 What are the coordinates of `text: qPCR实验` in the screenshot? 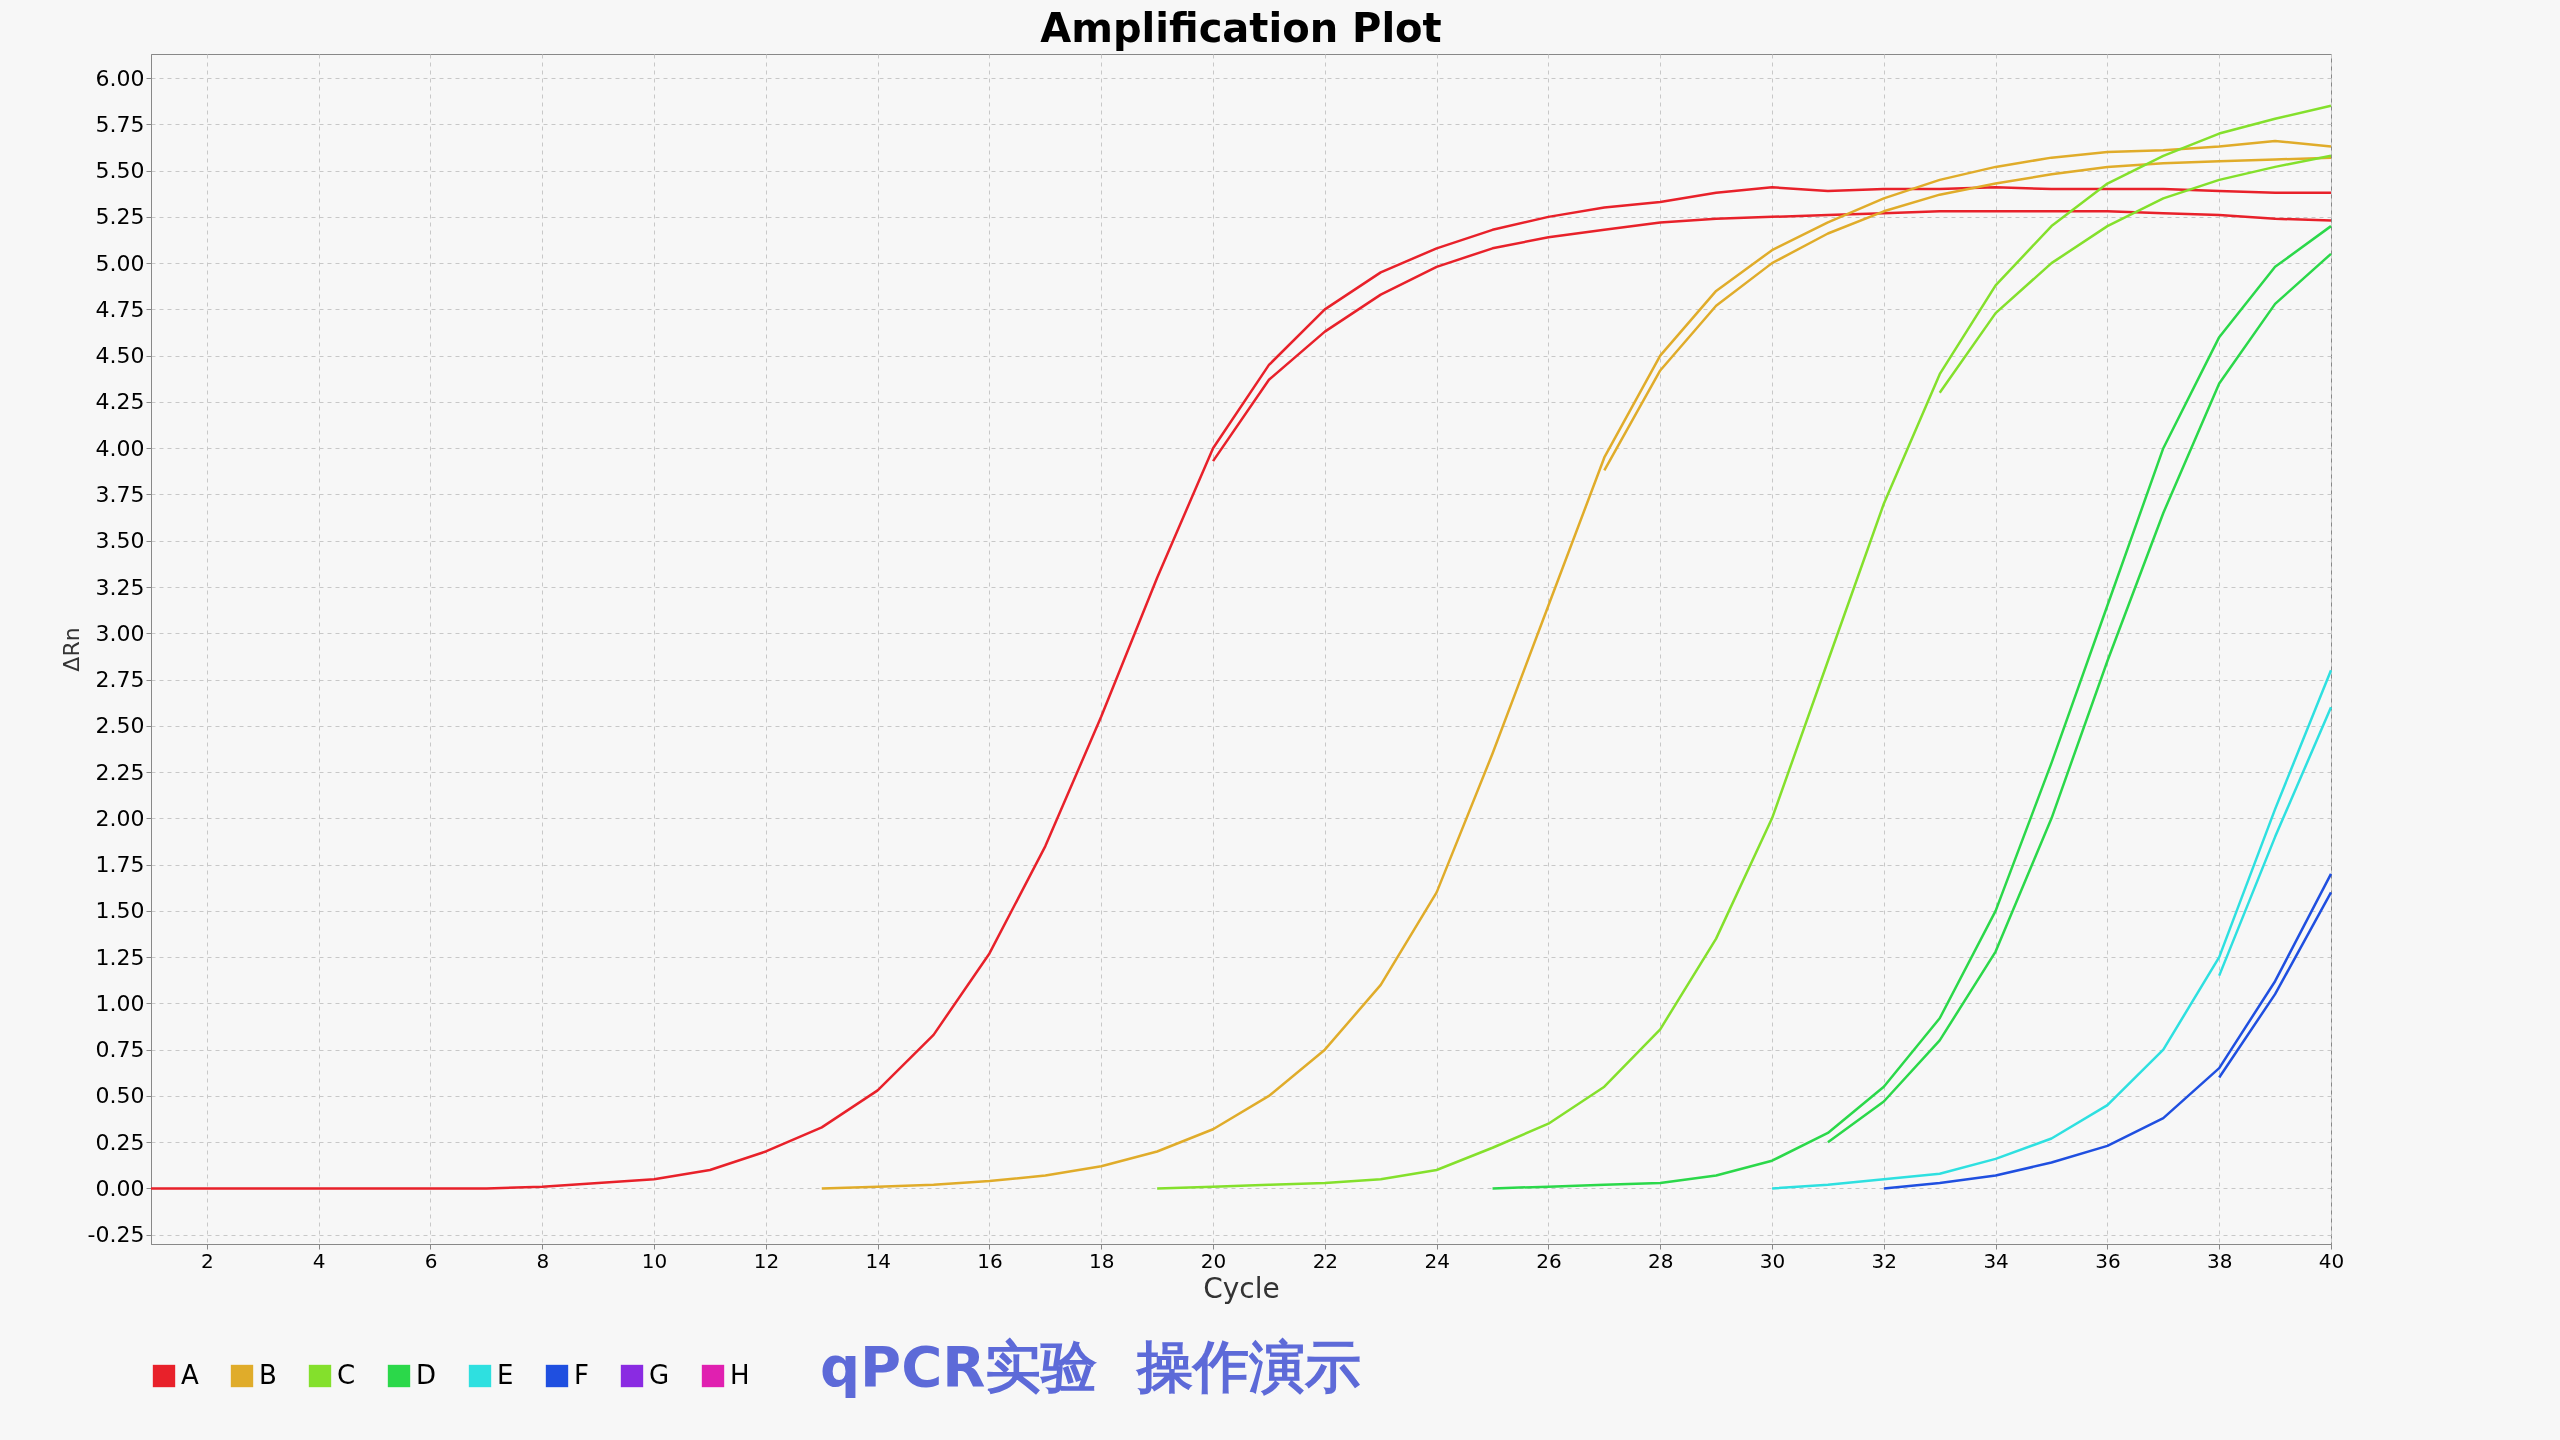 It's located at (959, 1367).